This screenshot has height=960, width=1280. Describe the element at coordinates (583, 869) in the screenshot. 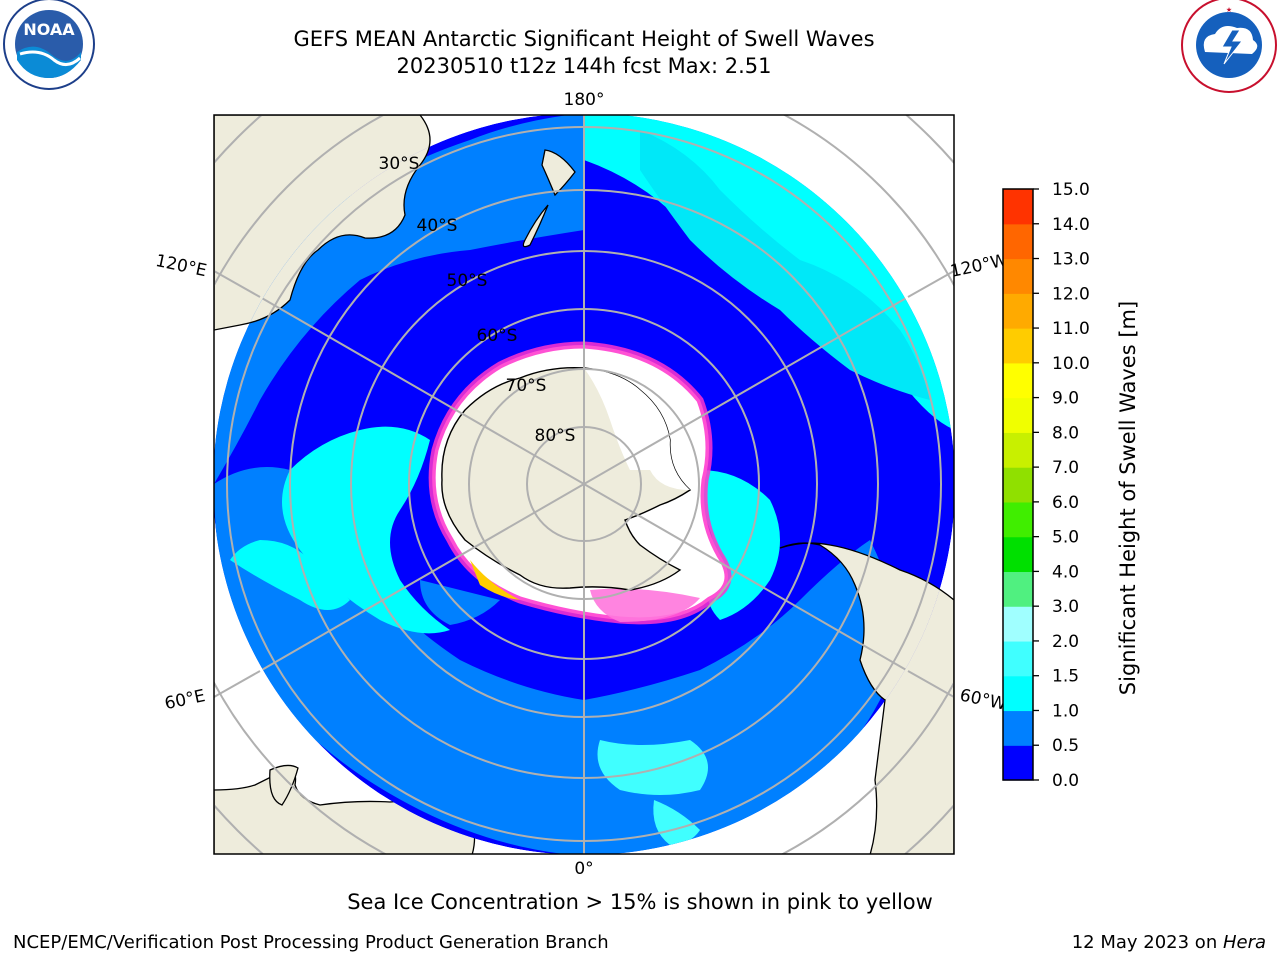

I see `meridian-label-0: 0°` at that location.